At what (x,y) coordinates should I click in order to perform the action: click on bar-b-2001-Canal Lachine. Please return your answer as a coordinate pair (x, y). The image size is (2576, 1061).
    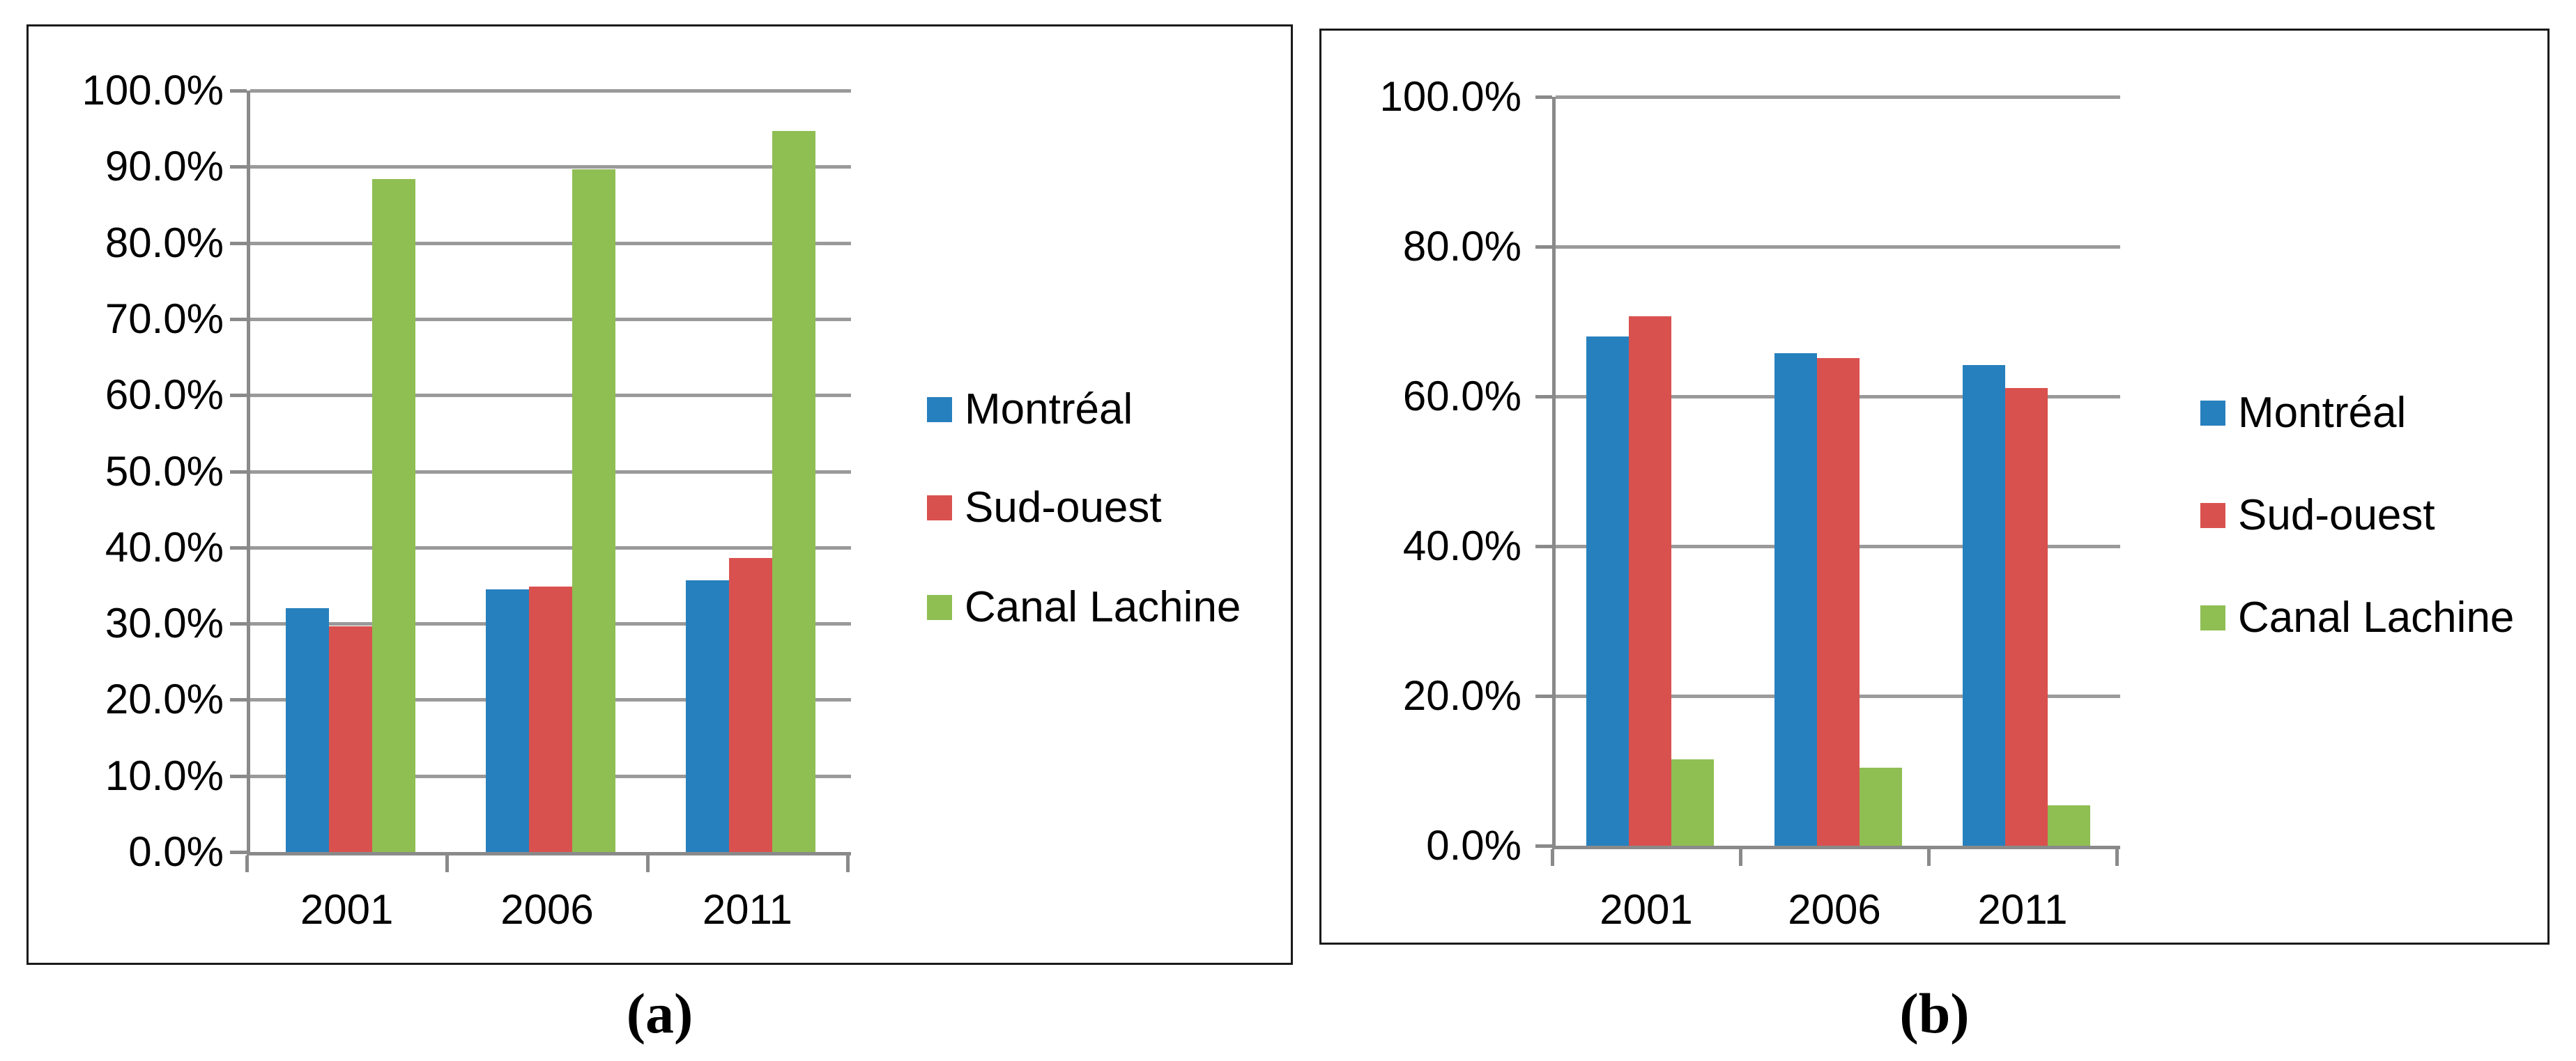
    Looking at the image, I should click on (1692, 802).